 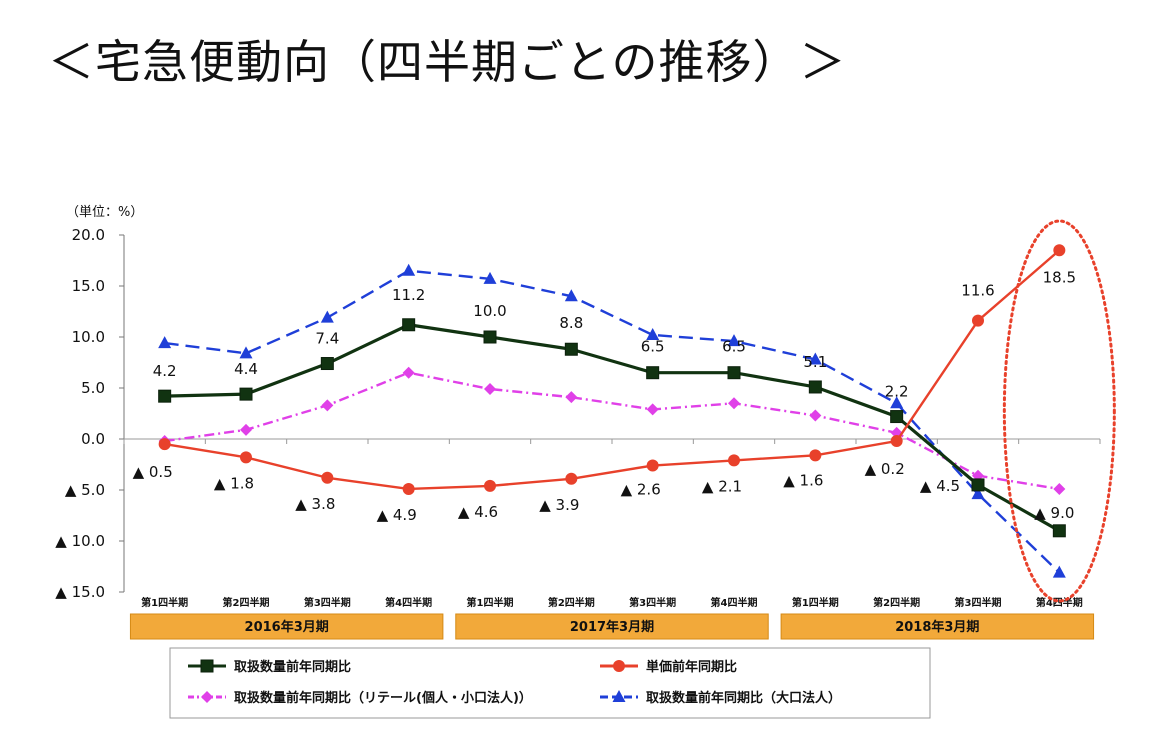 What do you see at coordinates (612, 431) in the screenshot?
I see `series-line` at bounding box center [612, 431].